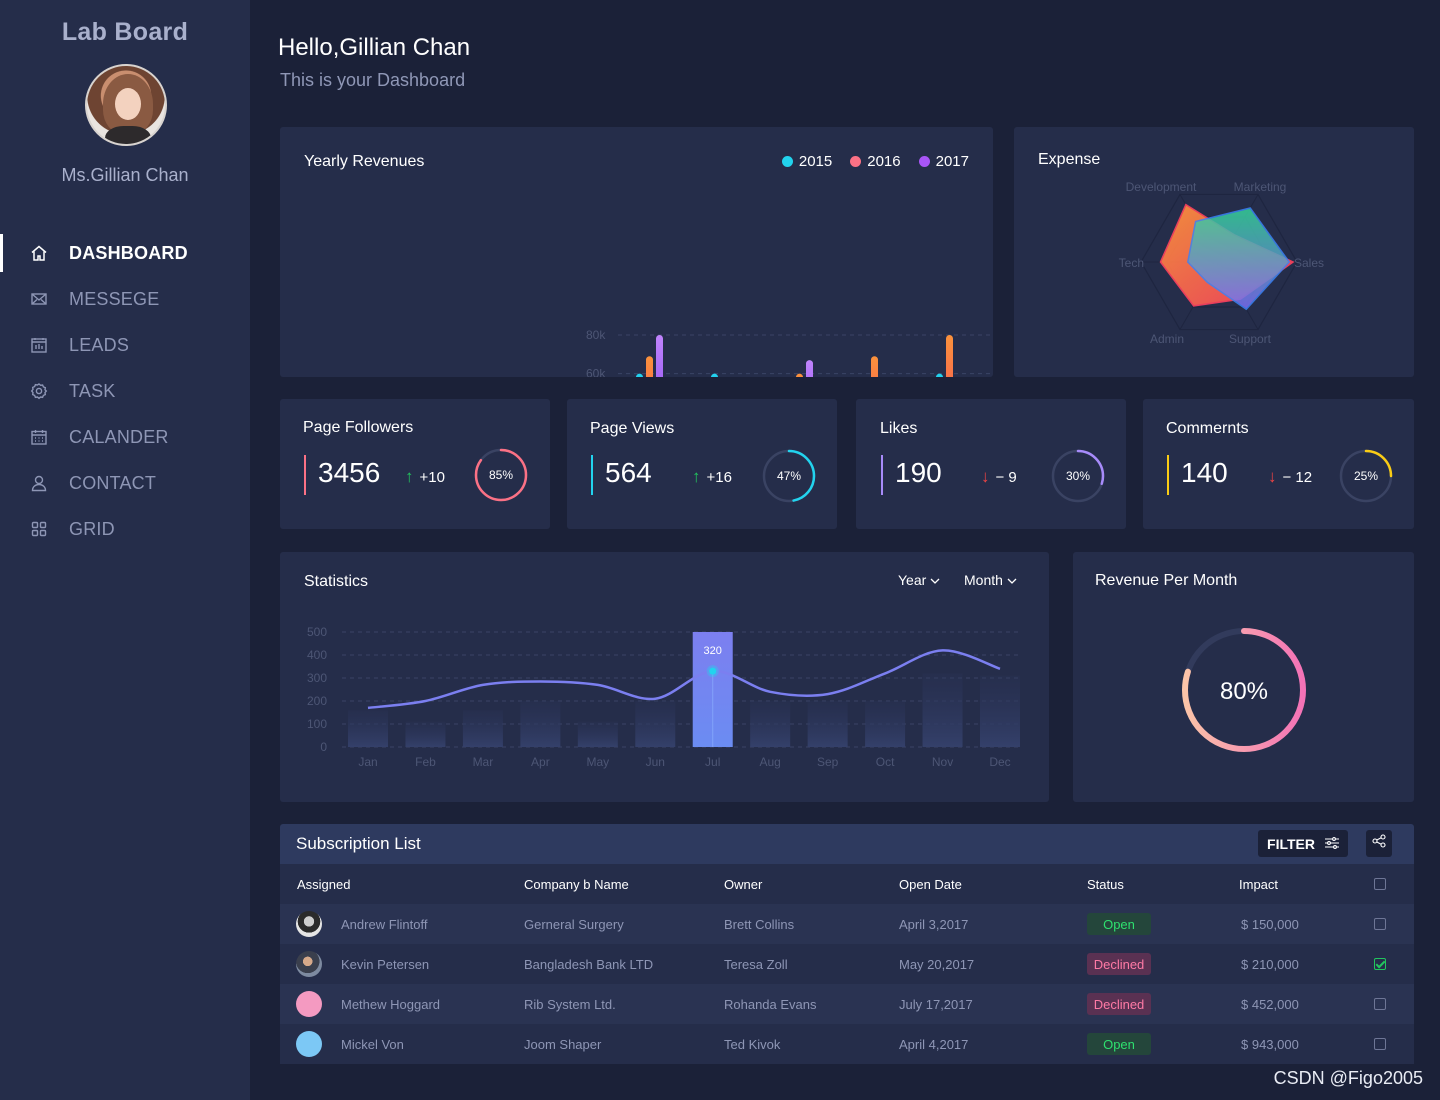  Describe the element at coordinates (1270, 1004) in the screenshot. I see `cell-impact: $ 452,000` at that location.